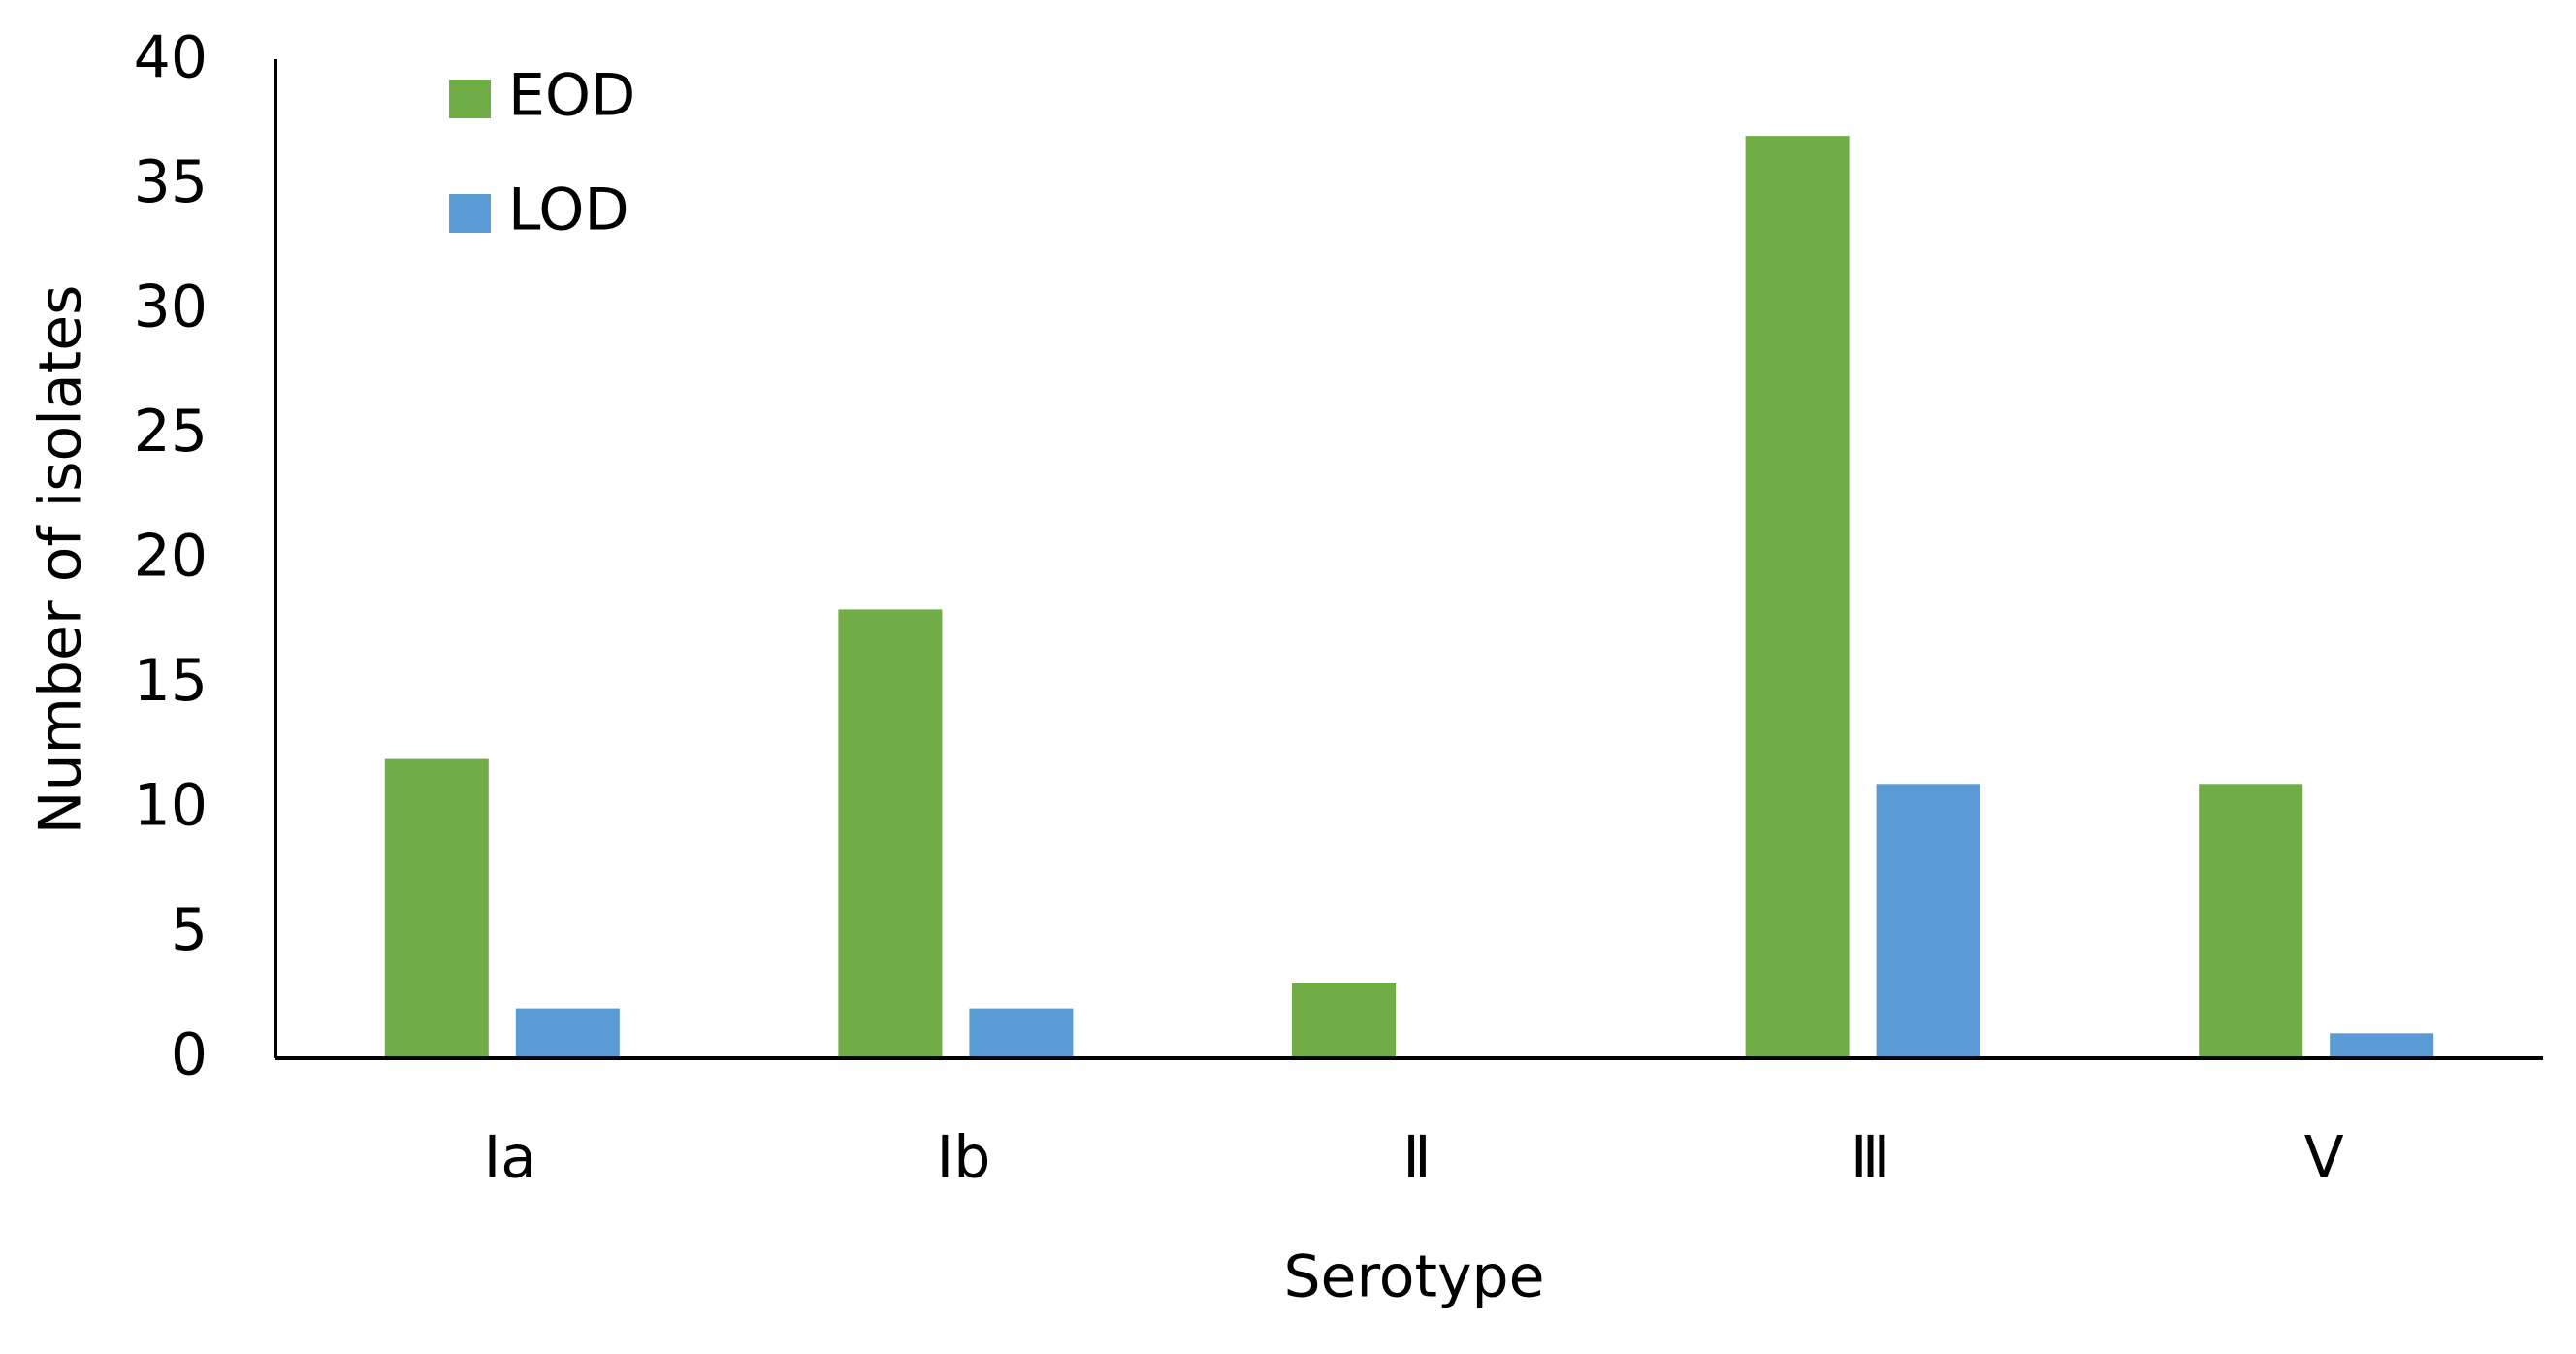 This screenshot has height=1354, width=2576. What do you see at coordinates (571, 96) in the screenshot?
I see `legend-label: EOD` at bounding box center [571, 96].